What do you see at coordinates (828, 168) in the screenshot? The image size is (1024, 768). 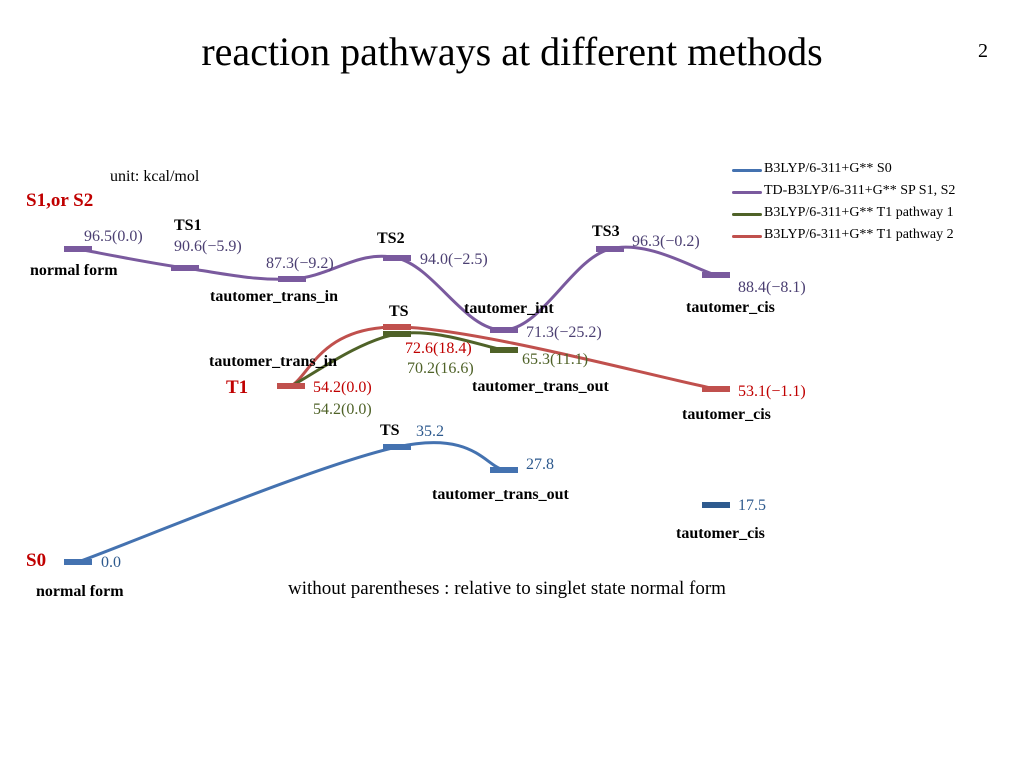 I see `legend-label: B3LYP/6-311+G** S0` at bounding box center [828, 168].